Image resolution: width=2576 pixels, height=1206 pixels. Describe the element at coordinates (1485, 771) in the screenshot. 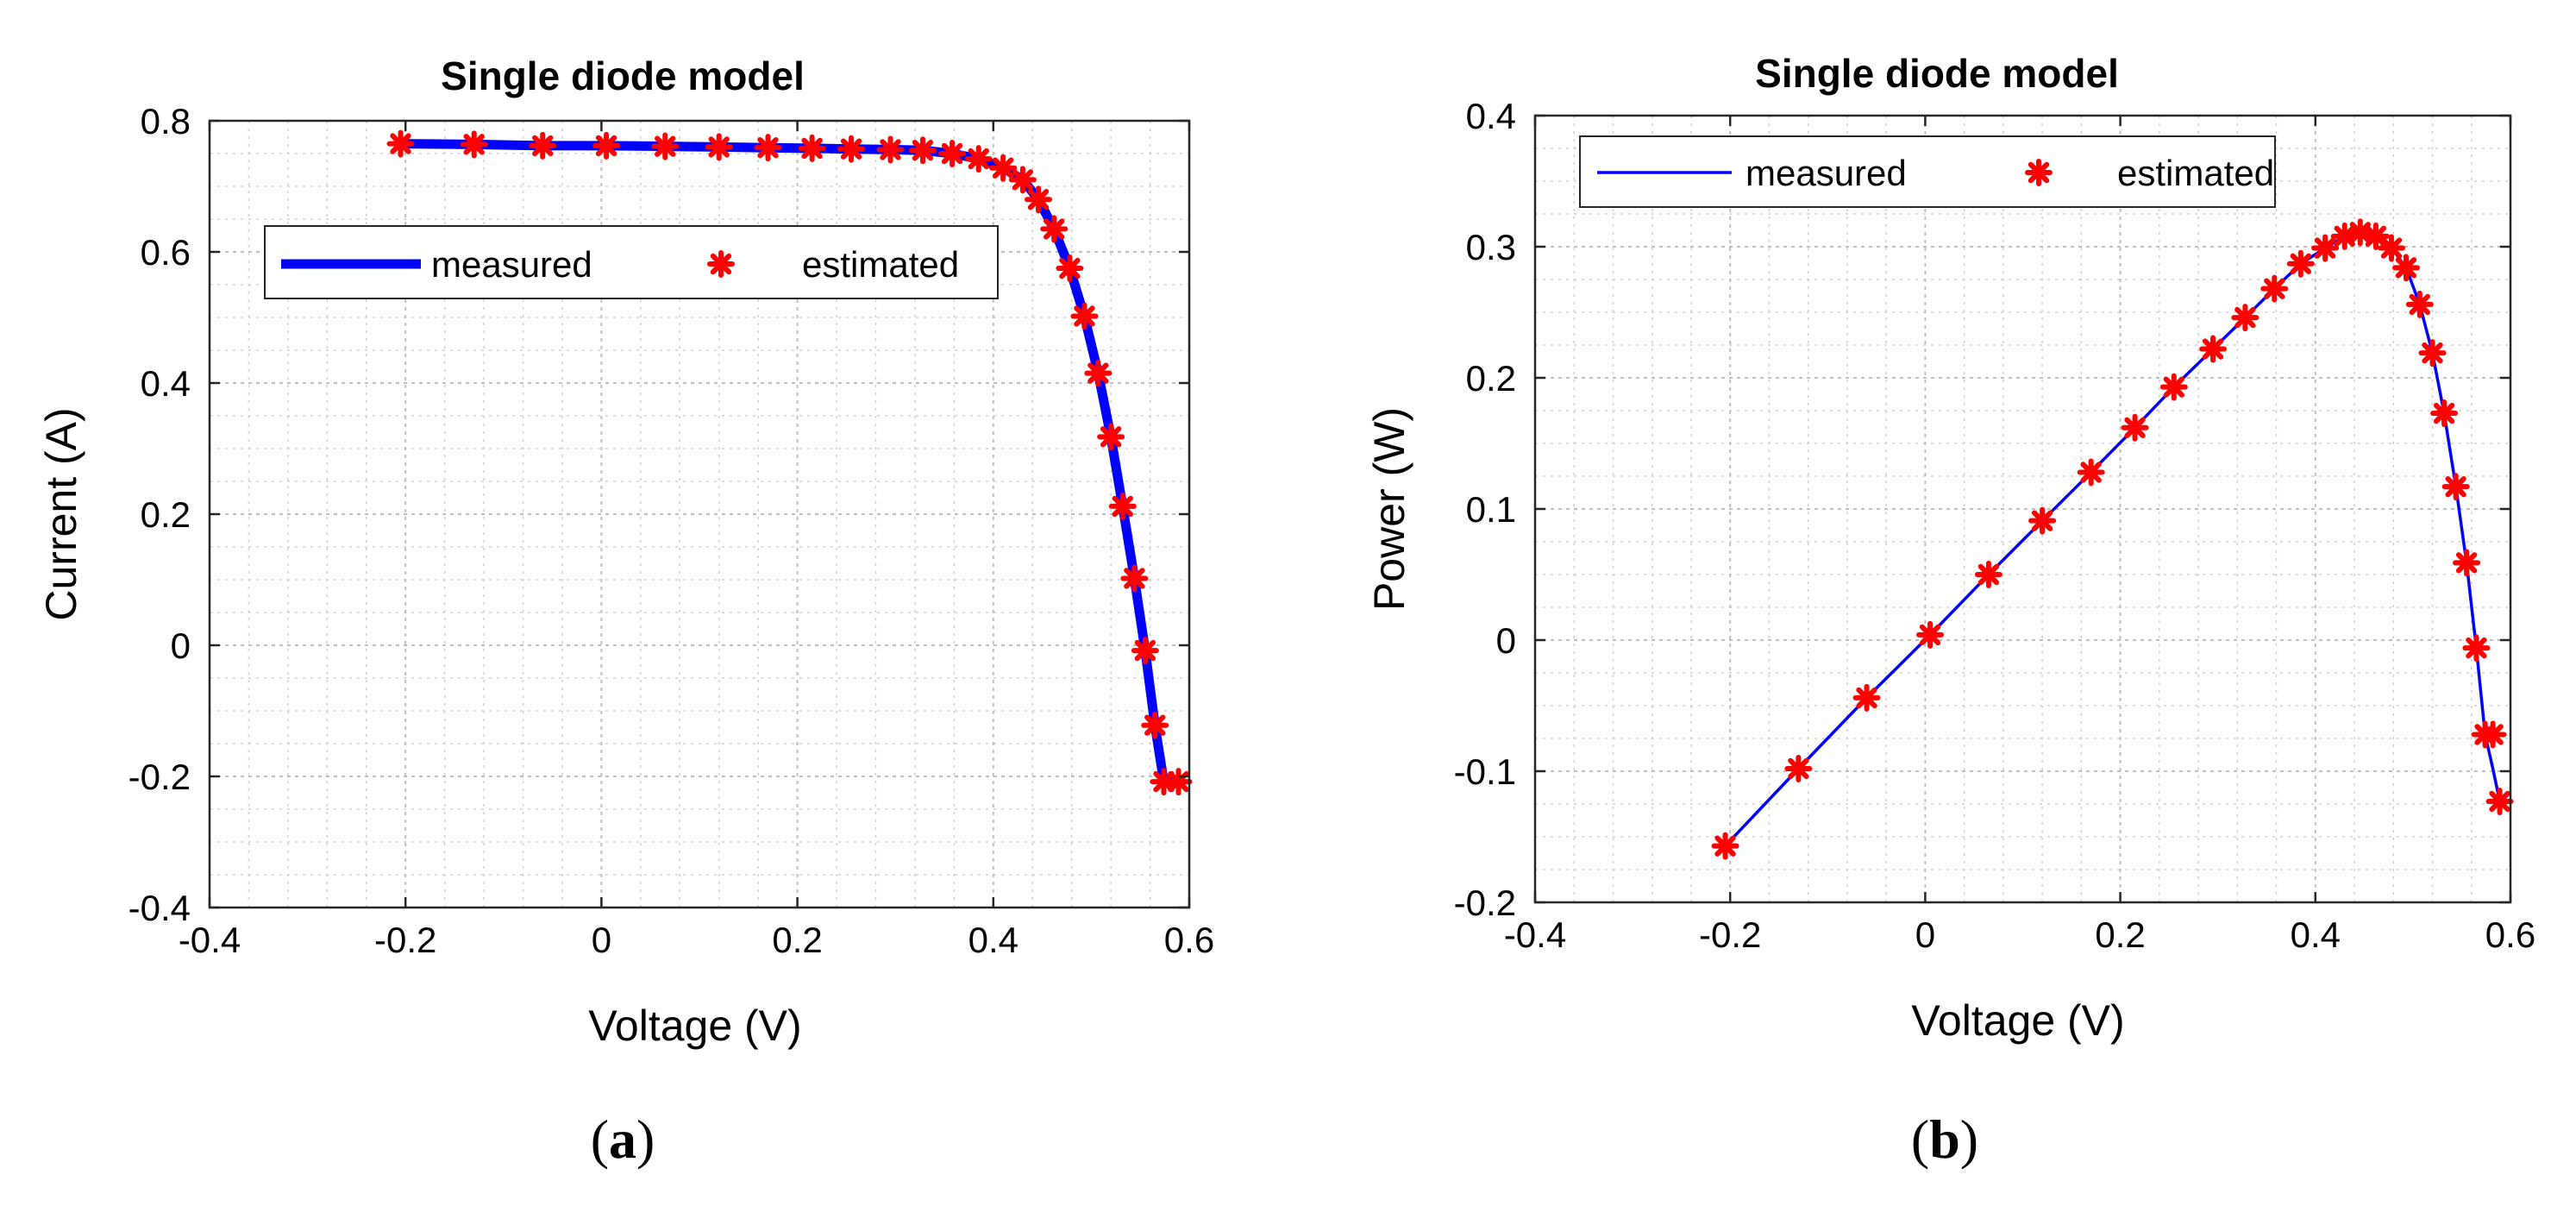

I see `chart-b-ytick-label: -0.1` at that location.